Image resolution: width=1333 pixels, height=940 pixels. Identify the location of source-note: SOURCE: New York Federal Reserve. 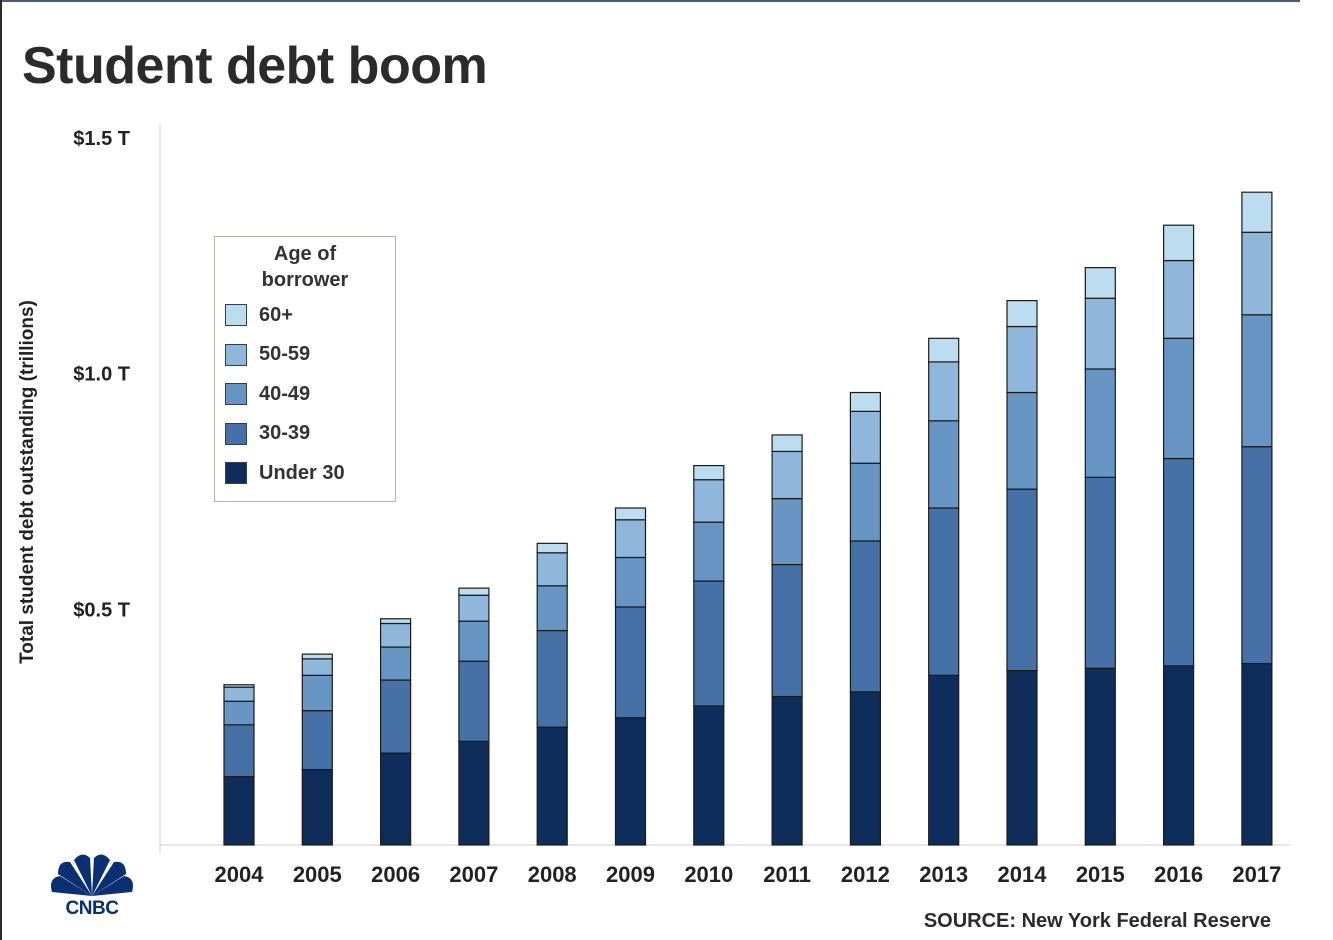
(1097, 921).